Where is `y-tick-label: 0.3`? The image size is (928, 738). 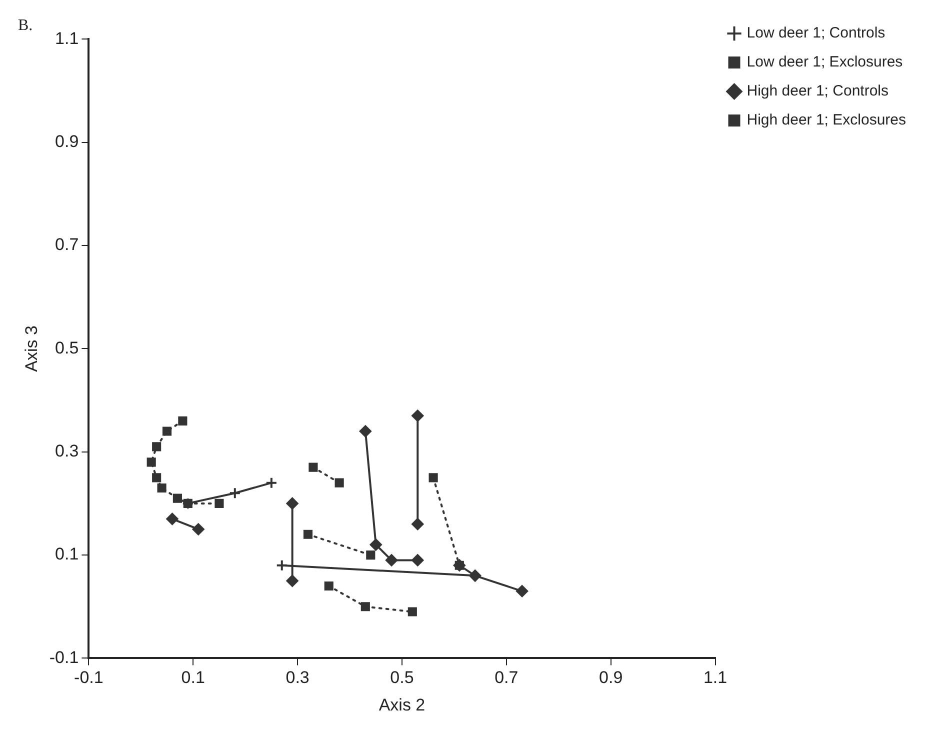 y-tick-label: 0.3 is located at coordinates (67, 451).